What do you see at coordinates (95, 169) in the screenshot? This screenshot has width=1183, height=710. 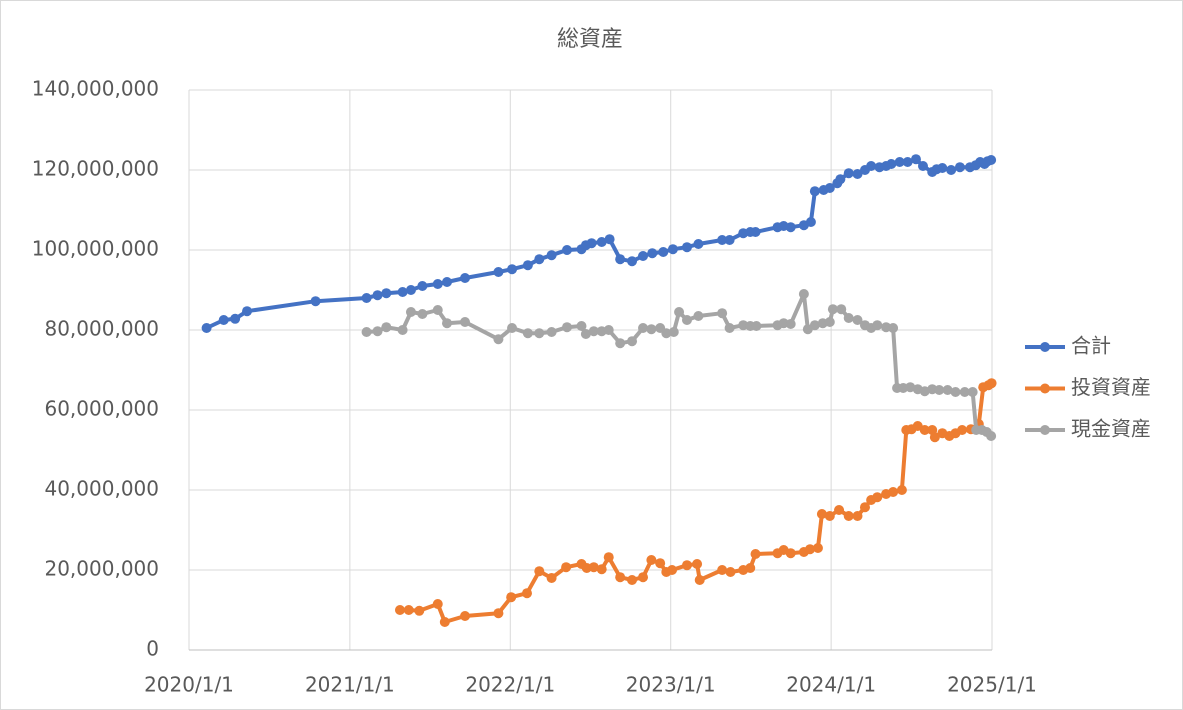 I see `y-tick-label: 120,000,000` at bounding box center [95, 169].